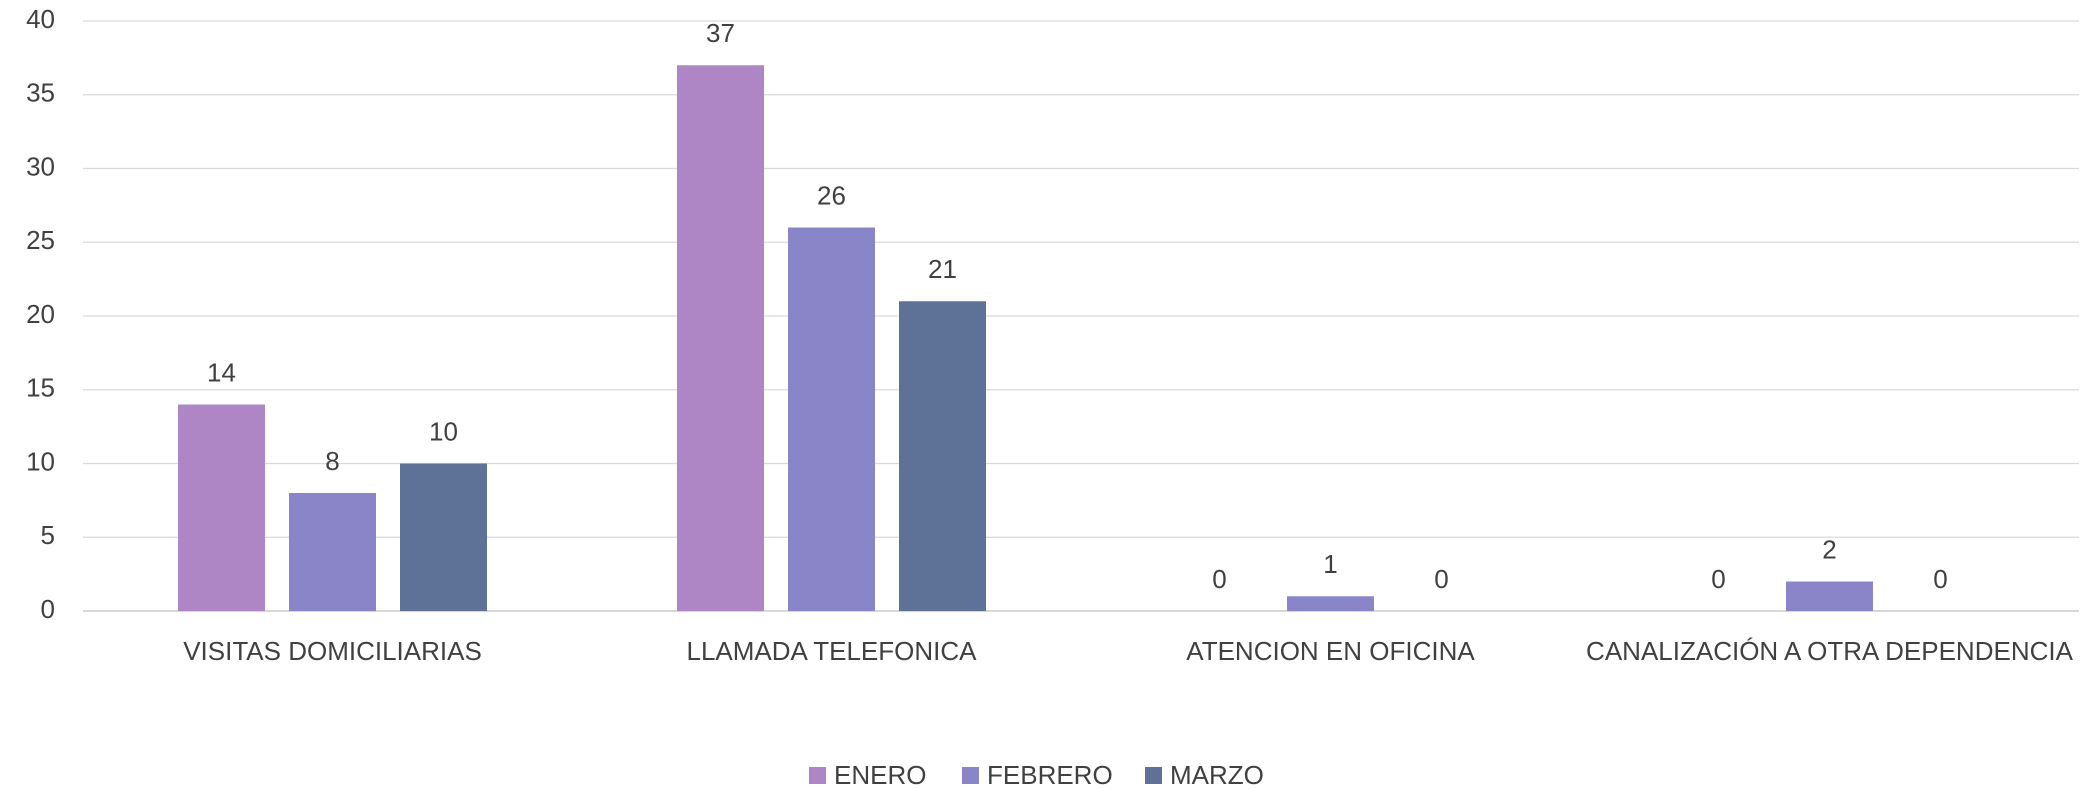  I want to click on data-label: 1, so click(1330, 564).